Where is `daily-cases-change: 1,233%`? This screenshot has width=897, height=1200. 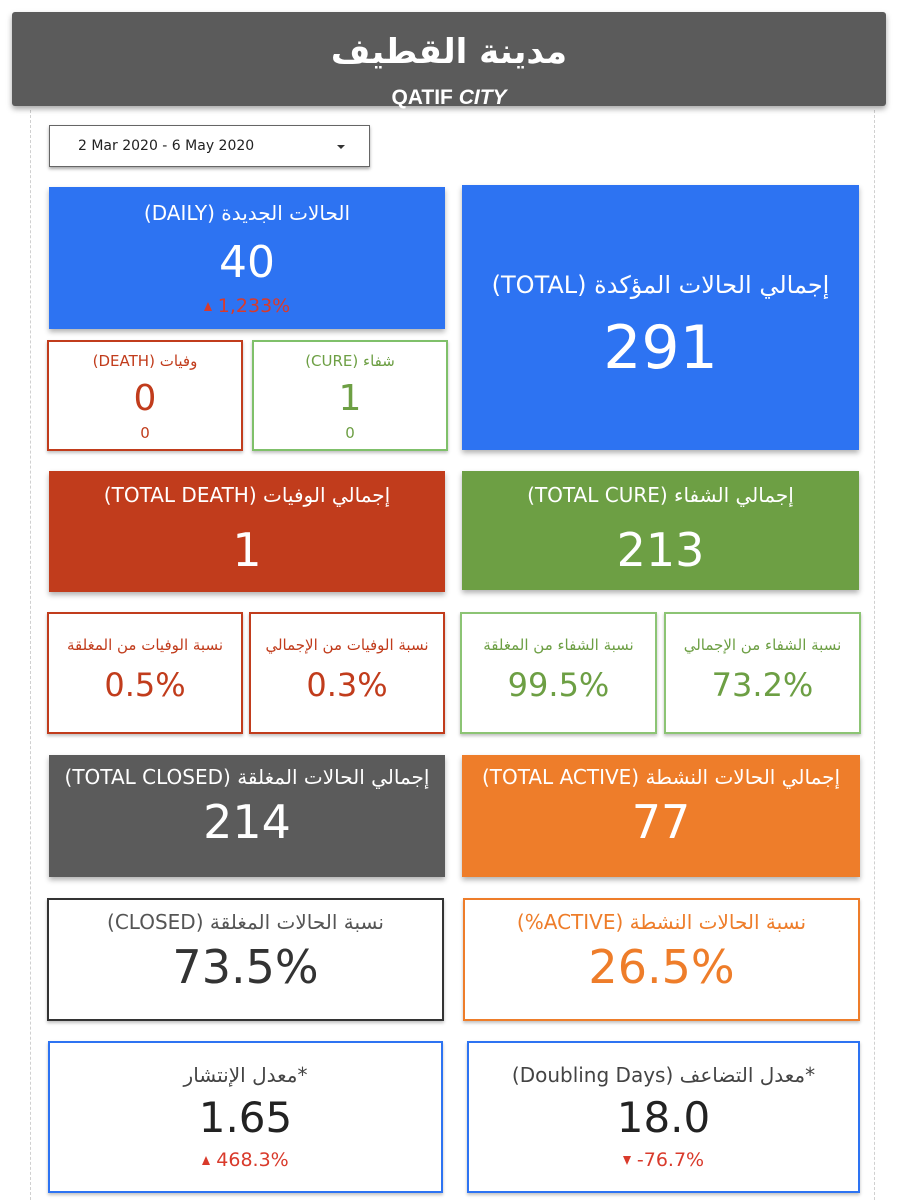 daily-cases-change: 1,233% is located at coordinates (247, 306).